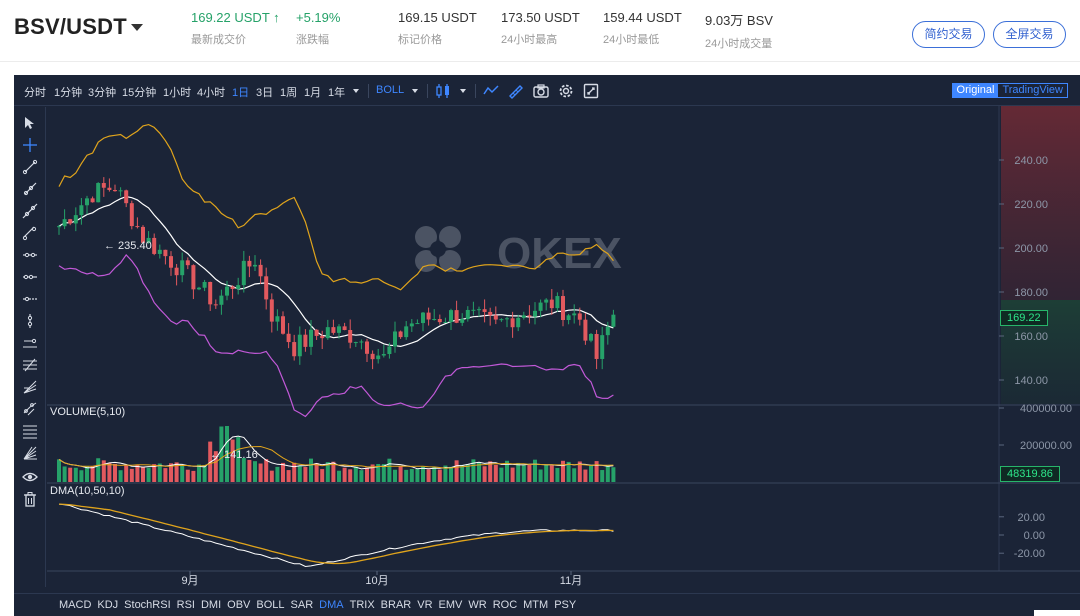 The width and height of the screenshot is (1080, 616). Describe the element at coordinates (396, 605) in the screenshot. I see `indicator-tab-brar: BRAR` at that location.